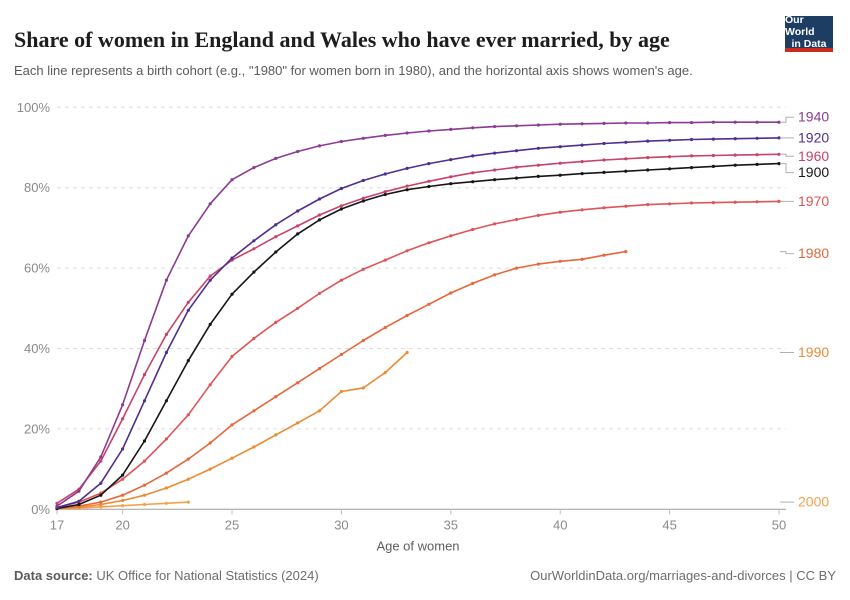 The image size is (850, 600). What do you see at coordinates (232, 430) in the screenshot?
I see `series-line` at bounding box center [232, 430].